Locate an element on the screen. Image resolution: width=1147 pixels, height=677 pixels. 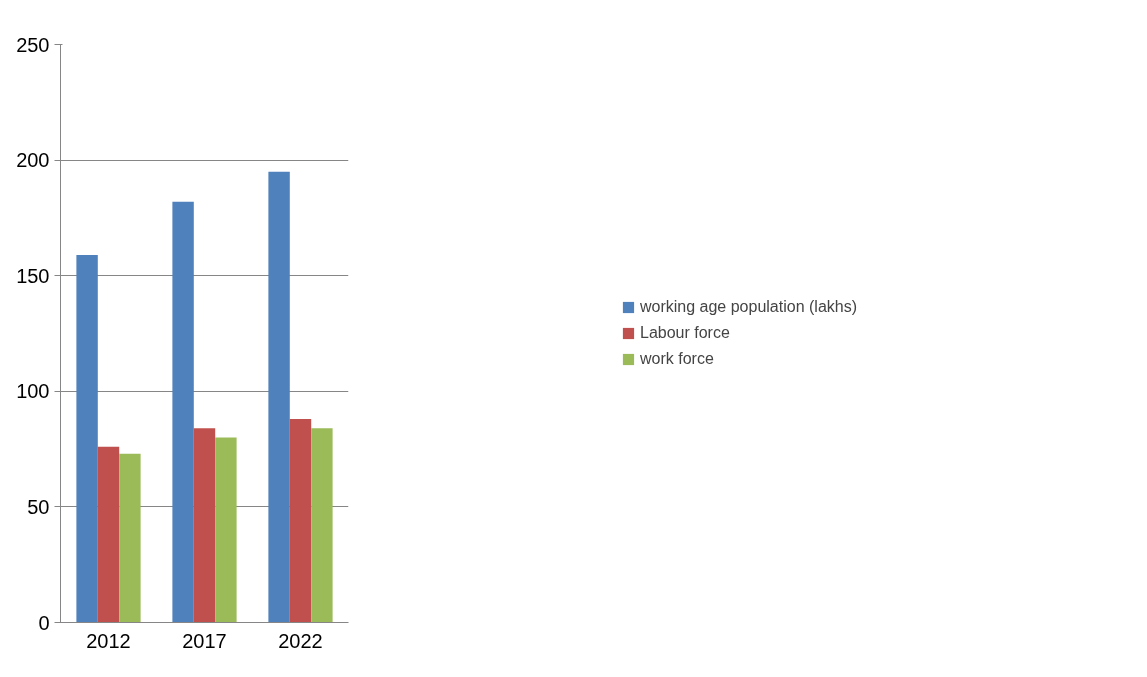
y-tick-label: 100 is located at coordinates (33, 391).